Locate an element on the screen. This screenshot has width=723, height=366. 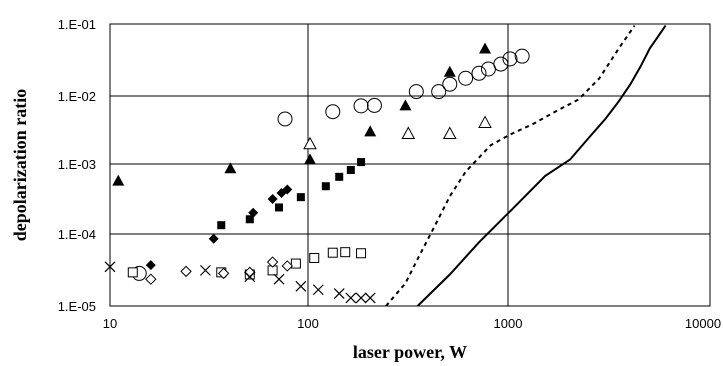
x-axis-title: laser power, W is located at coordinates (410, 352).